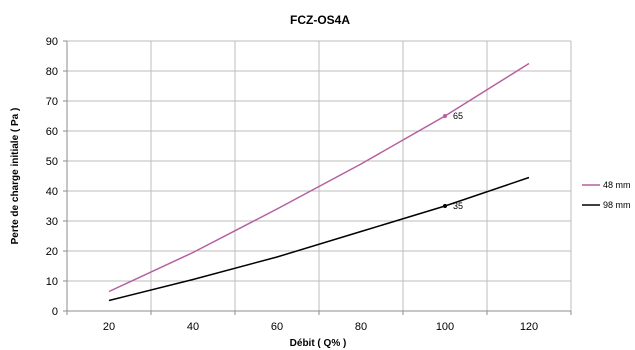 The width and height of the screenshot is (635, 350). I want to click on data-labels: 65 35, so click(458, 161).